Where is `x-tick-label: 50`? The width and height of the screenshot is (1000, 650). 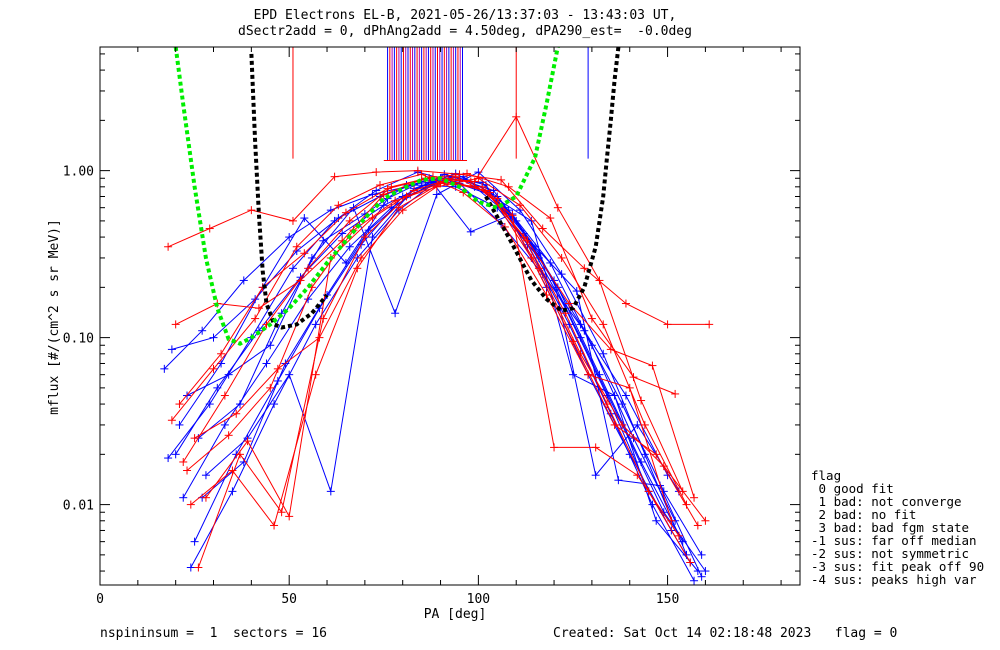
x-tick-label: 50 is located at coordinates (289, 599).